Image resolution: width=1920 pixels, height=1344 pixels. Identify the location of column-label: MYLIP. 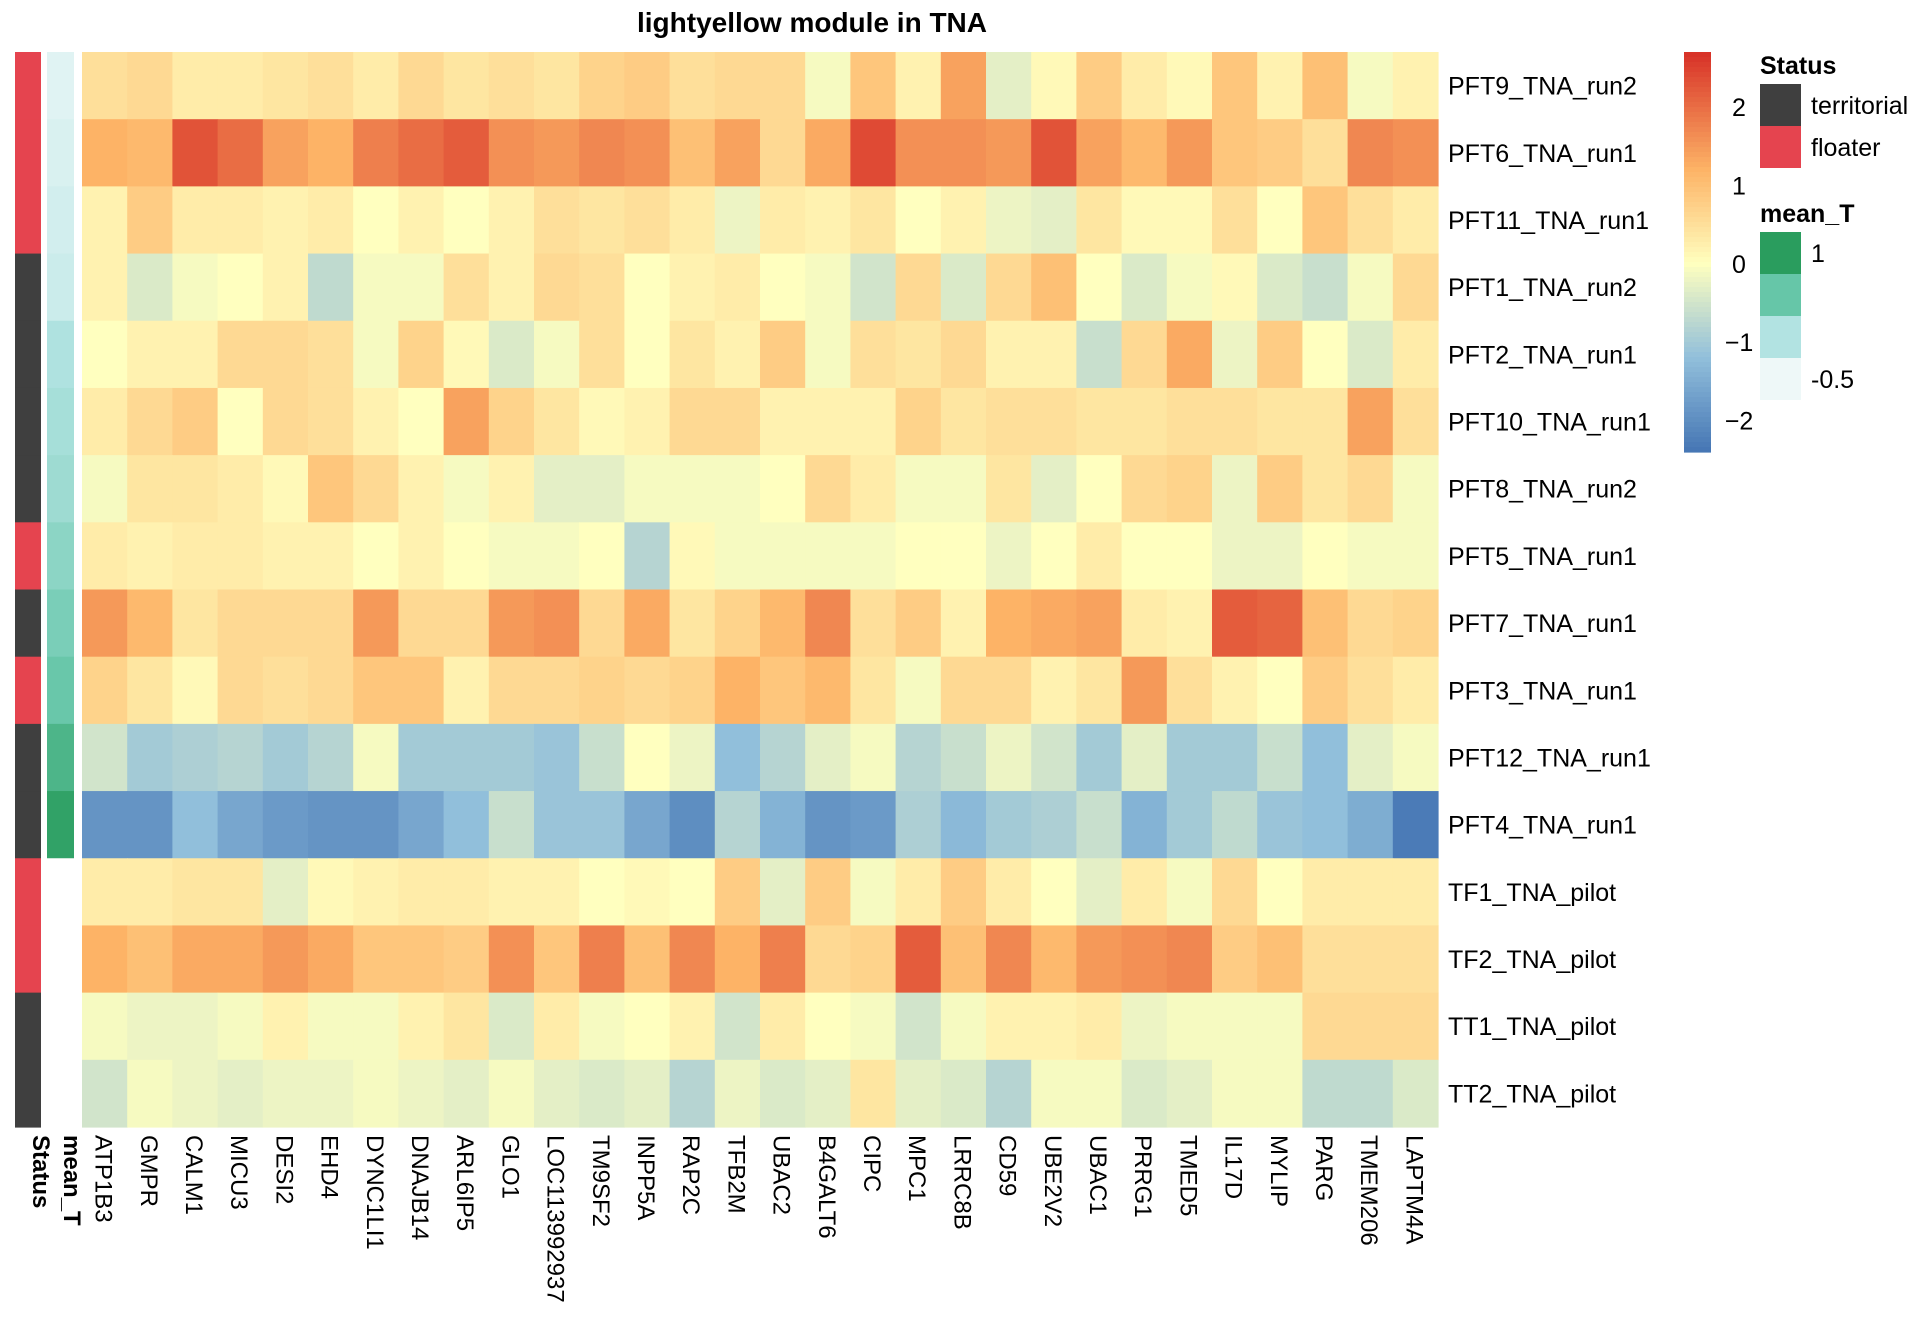
(1278, 1171).